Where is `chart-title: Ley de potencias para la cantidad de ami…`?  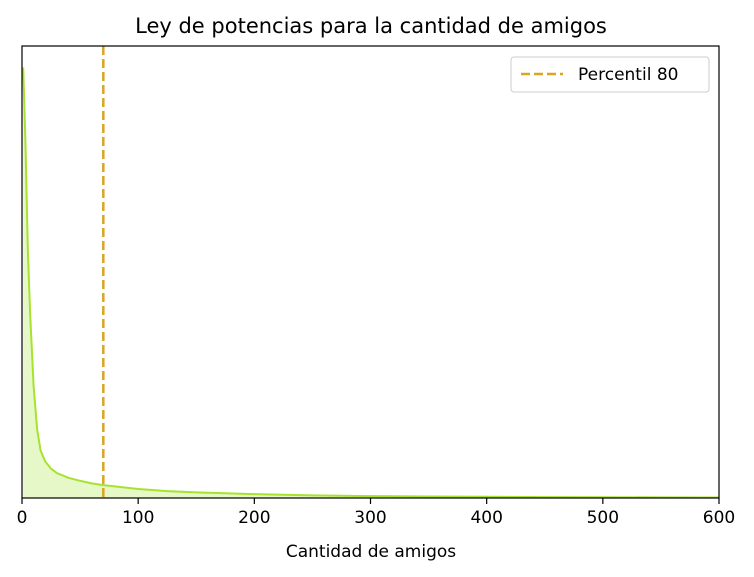 chart-title: Ley de potencias para la cantidad de ami… is located at coordinates (371, 26).